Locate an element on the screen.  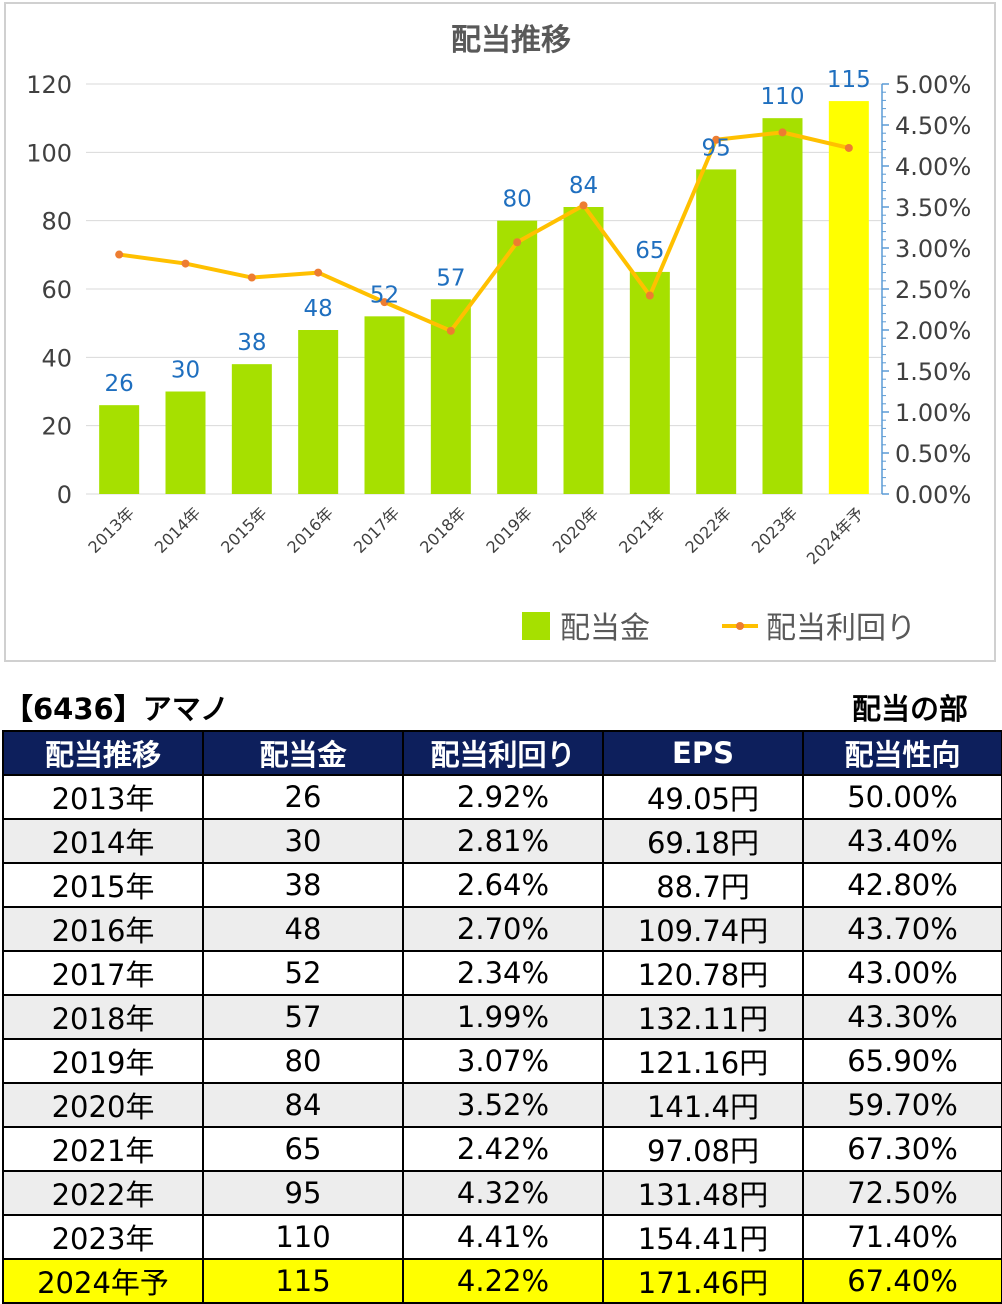
x-tick-label: 2024年予 is located at coordinates (835, 535).